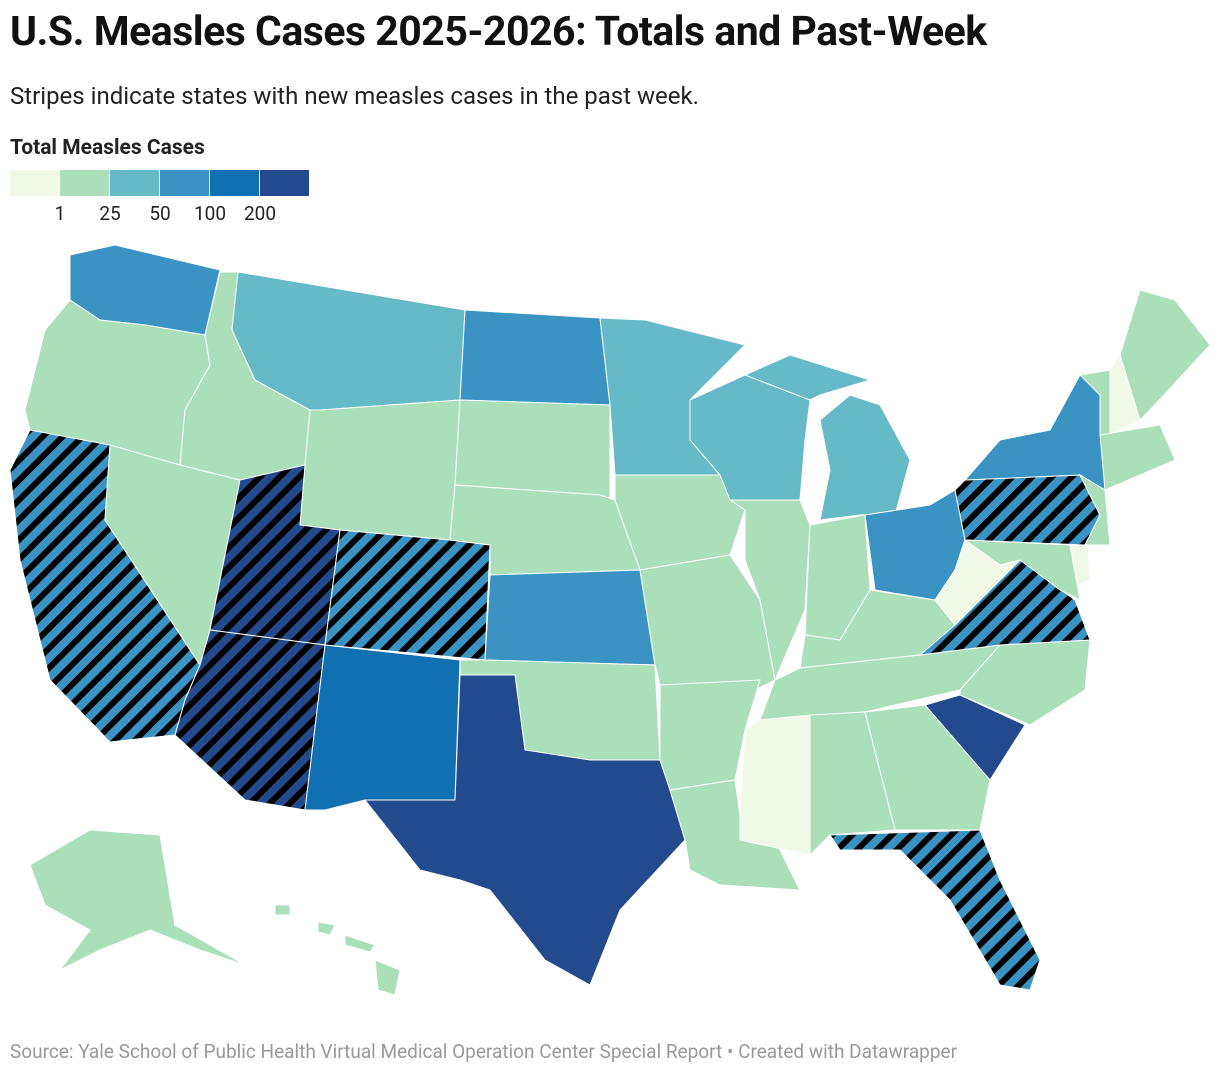 This screenshot has height=1076, width=1220. Describe the element at coordinates (210, 213) in the screenshot. I see `legend-tick-label: 100` at that location.